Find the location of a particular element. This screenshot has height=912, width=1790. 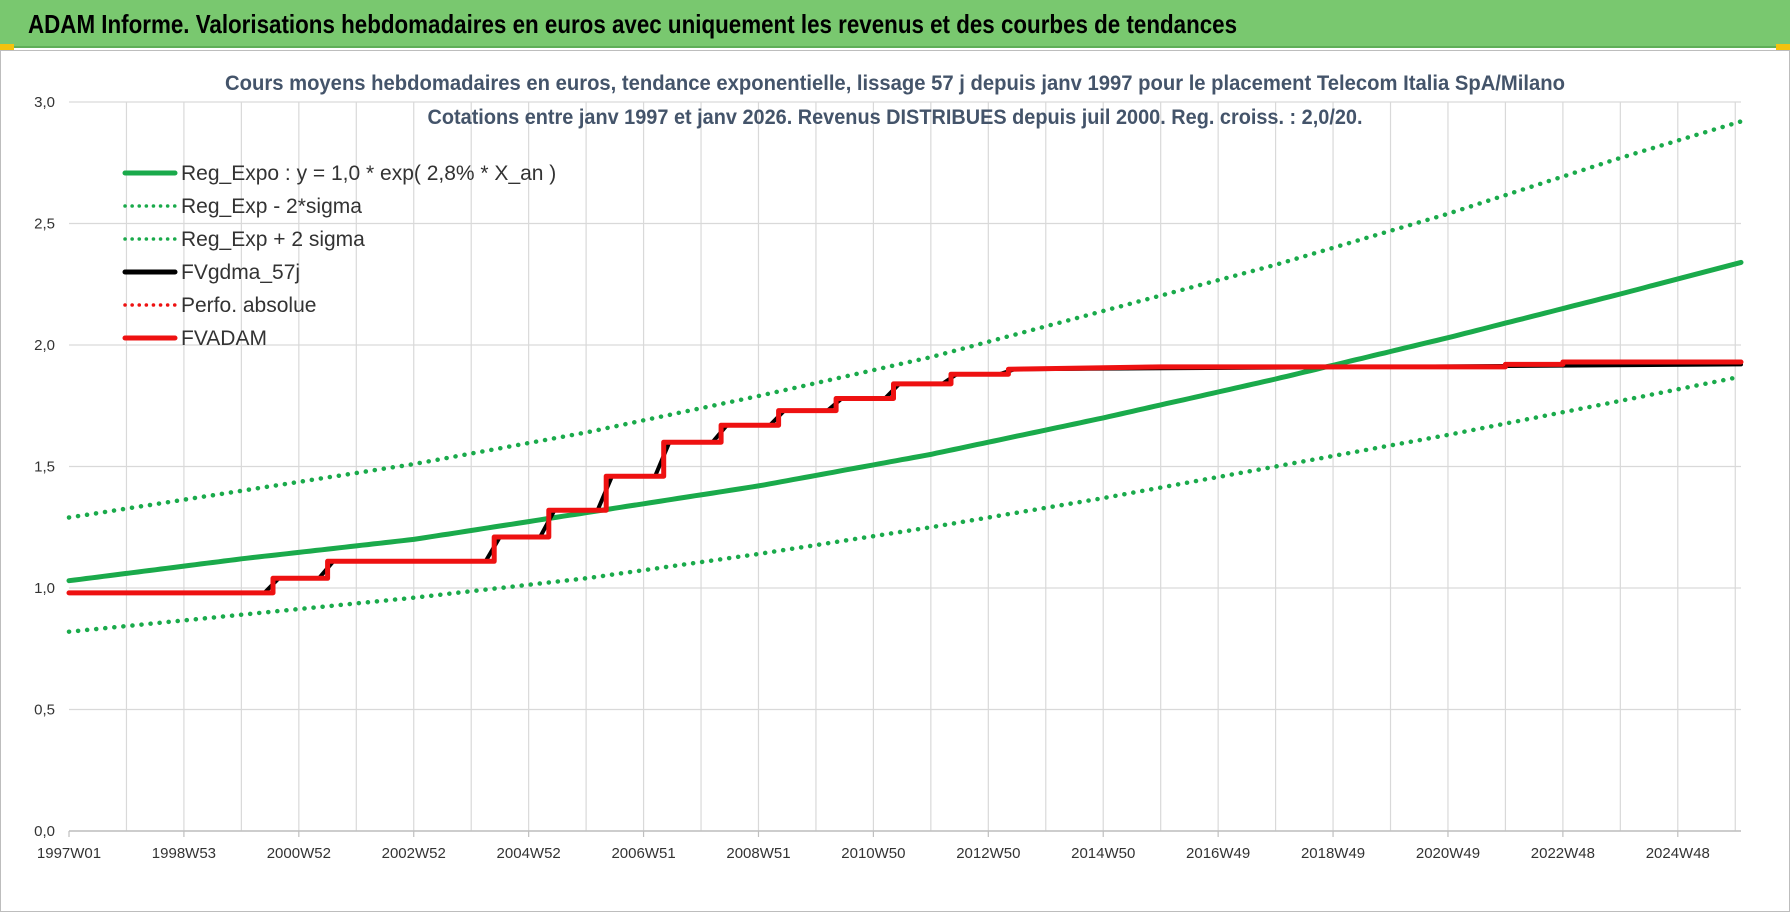

x-tick-label: 2012W50 is located at coordinates (988, 853).